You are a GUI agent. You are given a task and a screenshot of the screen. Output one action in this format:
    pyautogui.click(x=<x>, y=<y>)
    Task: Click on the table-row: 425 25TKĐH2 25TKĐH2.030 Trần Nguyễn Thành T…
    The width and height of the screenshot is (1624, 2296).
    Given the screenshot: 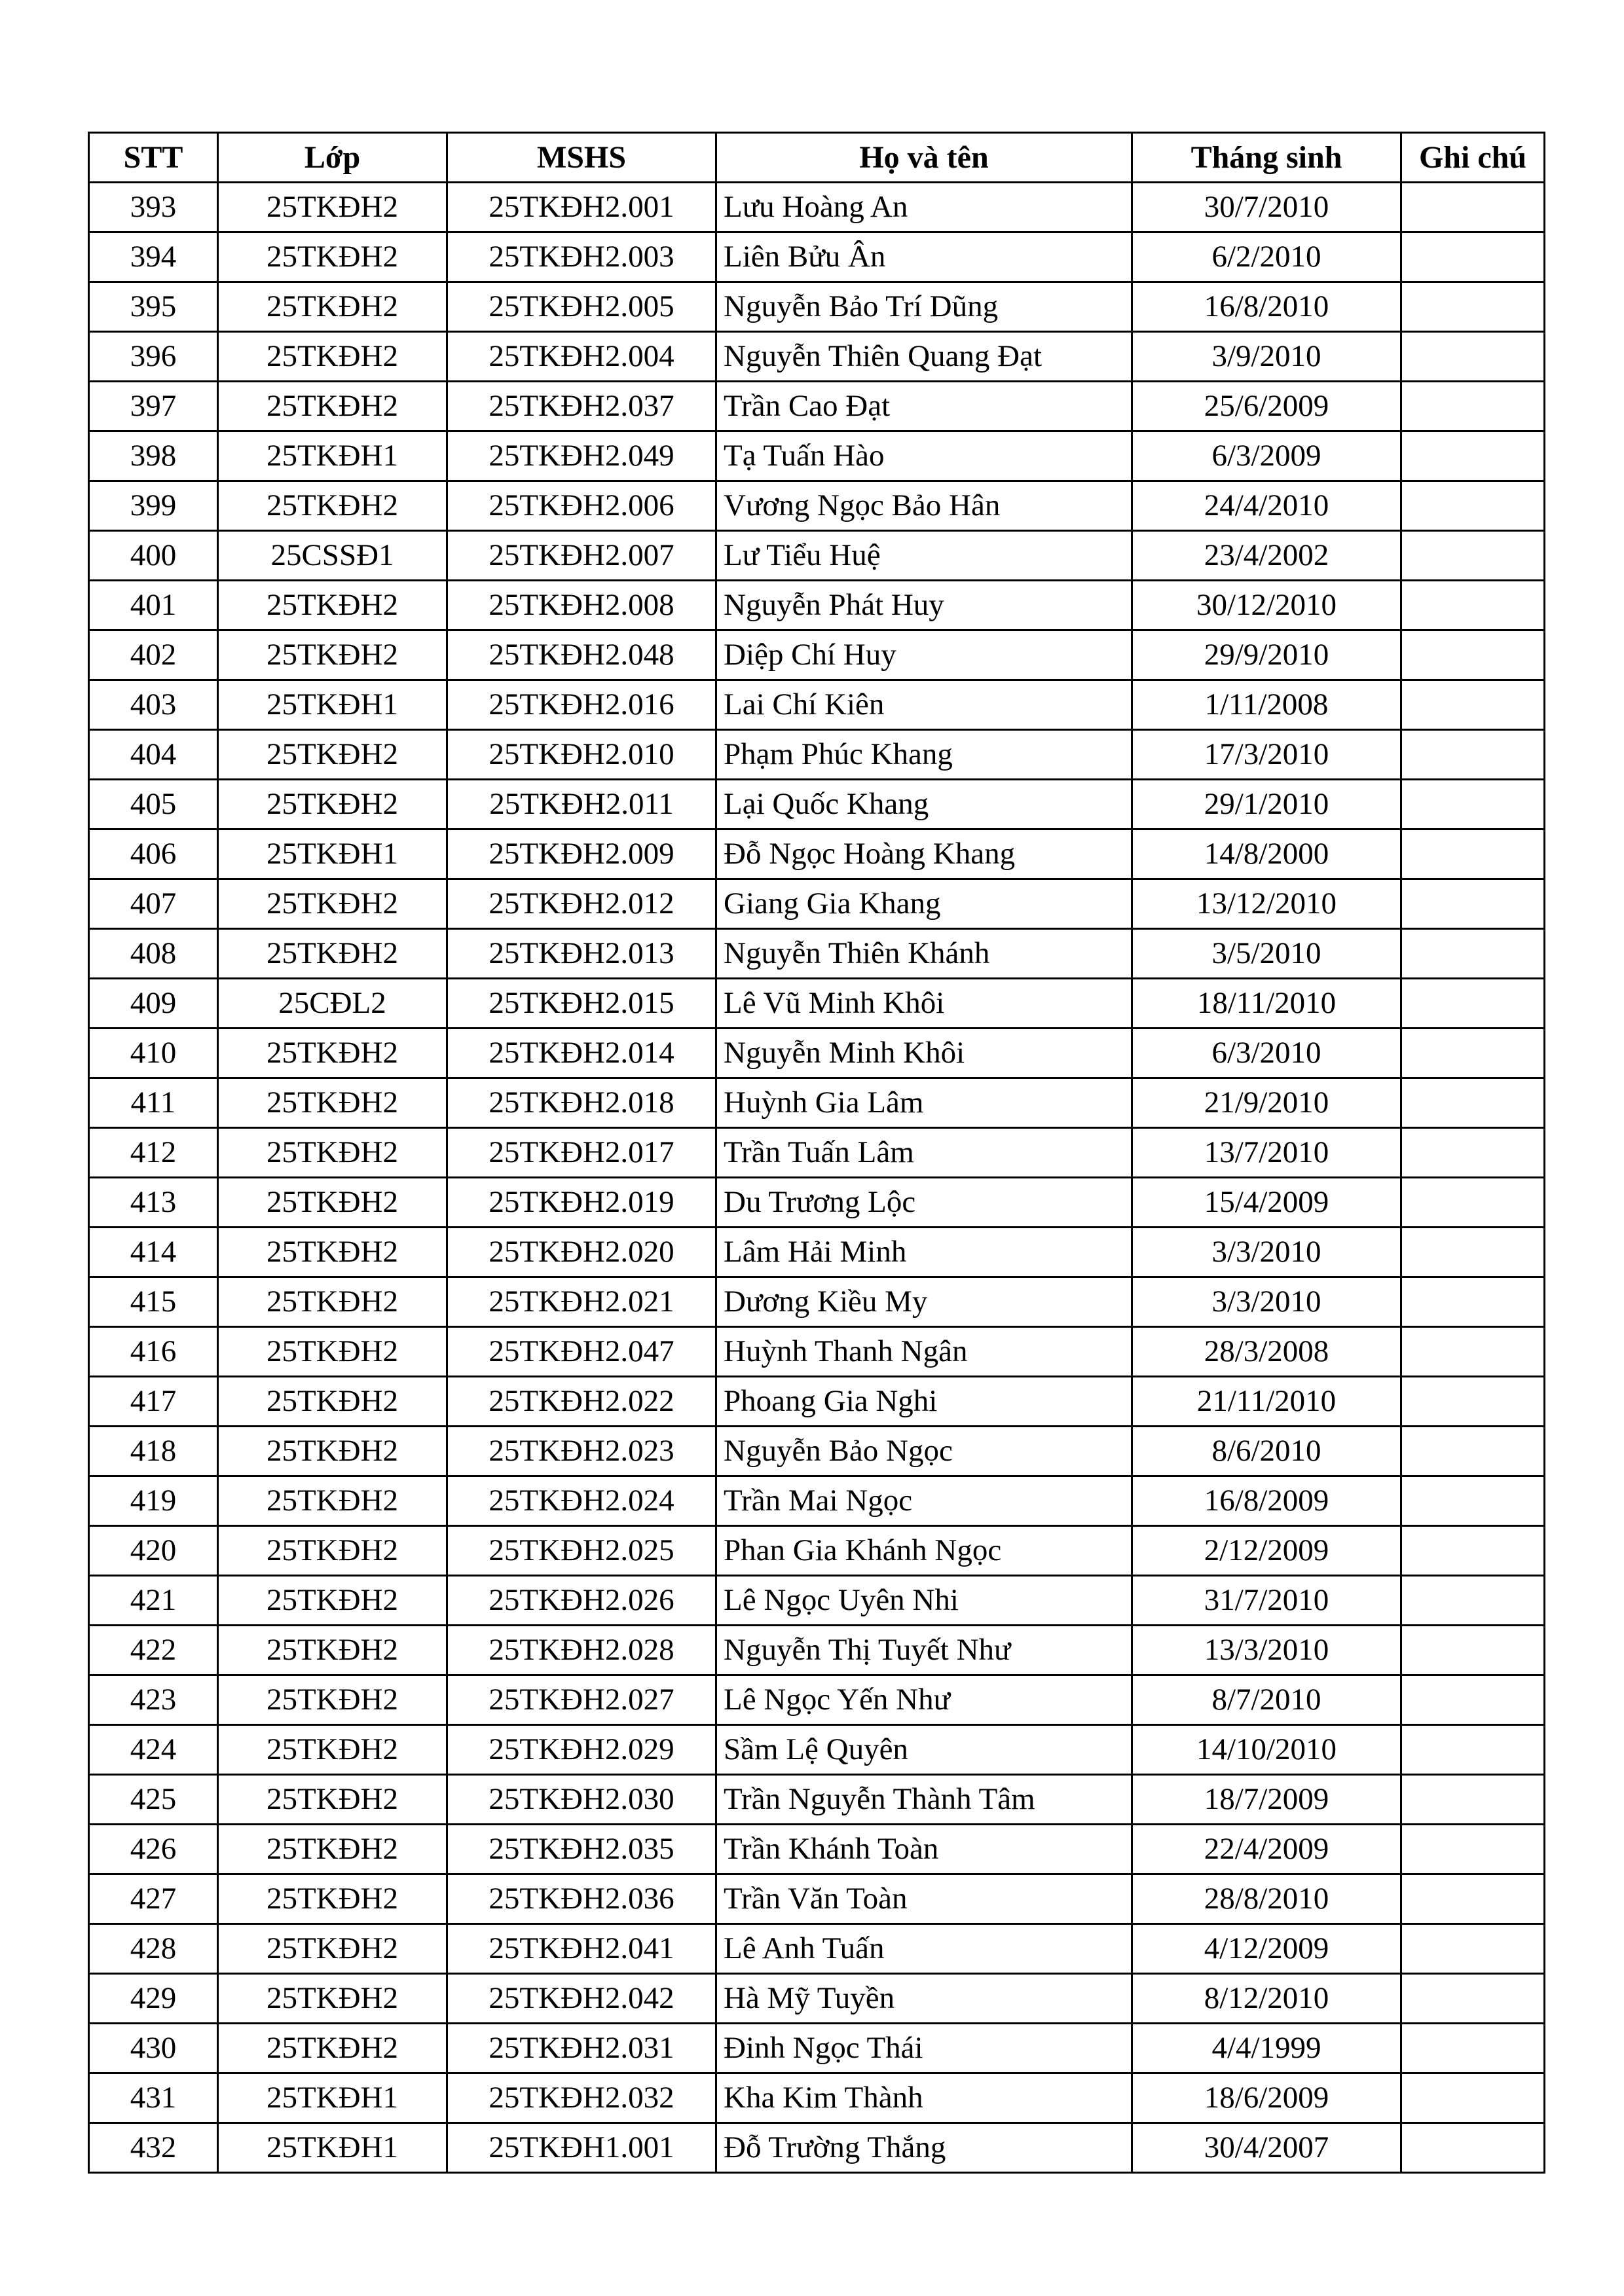 What is the action you would take?
    pyautogui.click(x=816, y=1799)
    